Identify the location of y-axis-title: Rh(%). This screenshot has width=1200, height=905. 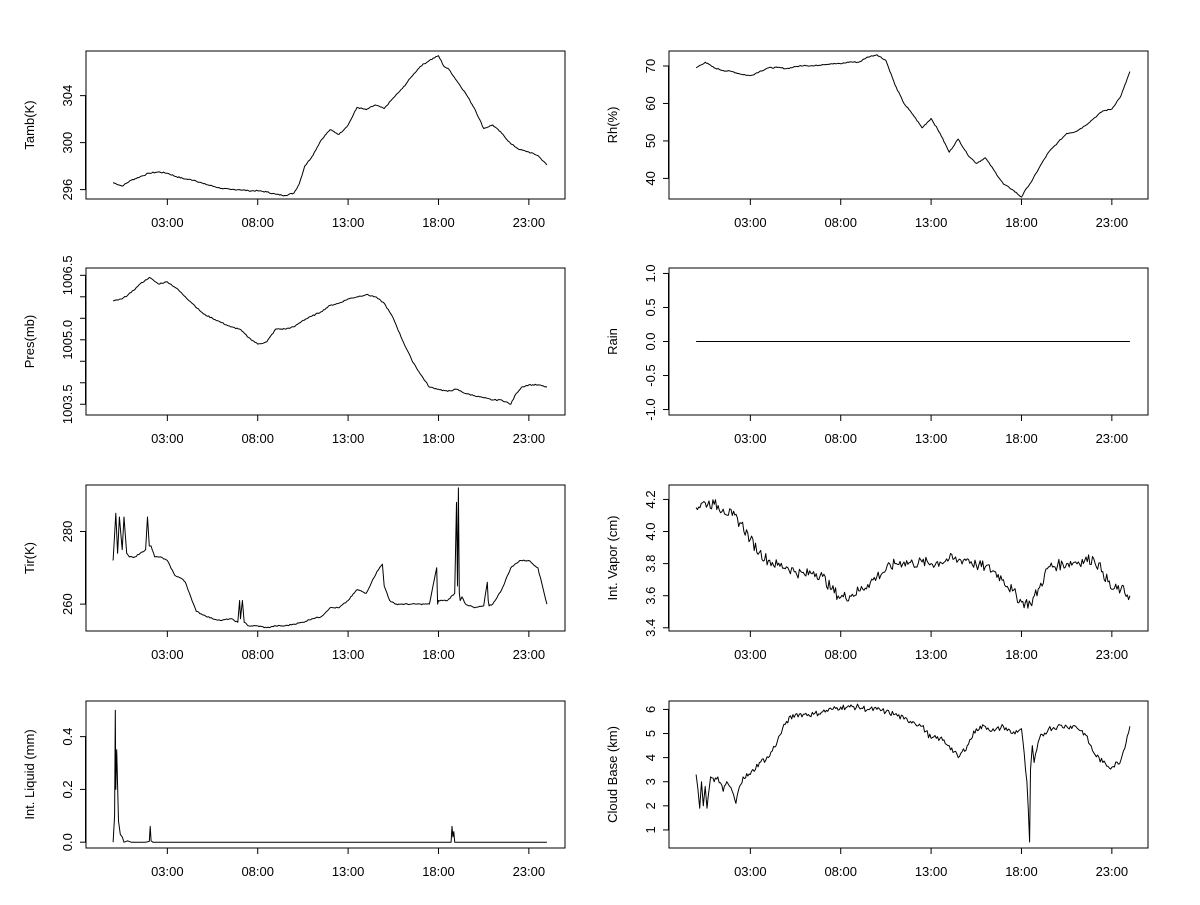
(612, 125).